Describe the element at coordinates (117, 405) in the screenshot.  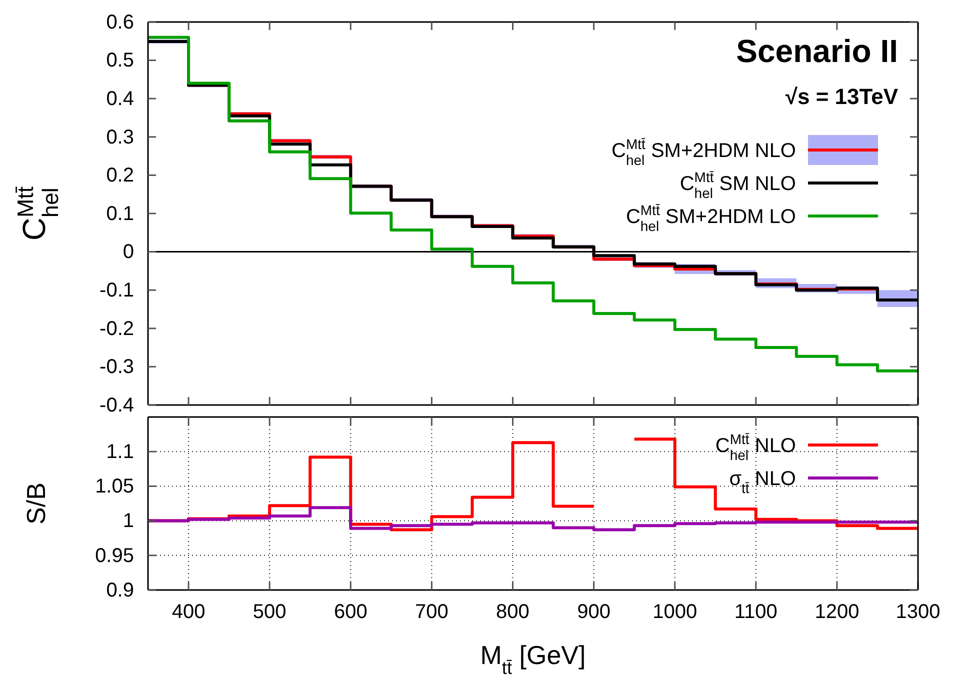
I see `y-tick-label: -0.4` at that location.